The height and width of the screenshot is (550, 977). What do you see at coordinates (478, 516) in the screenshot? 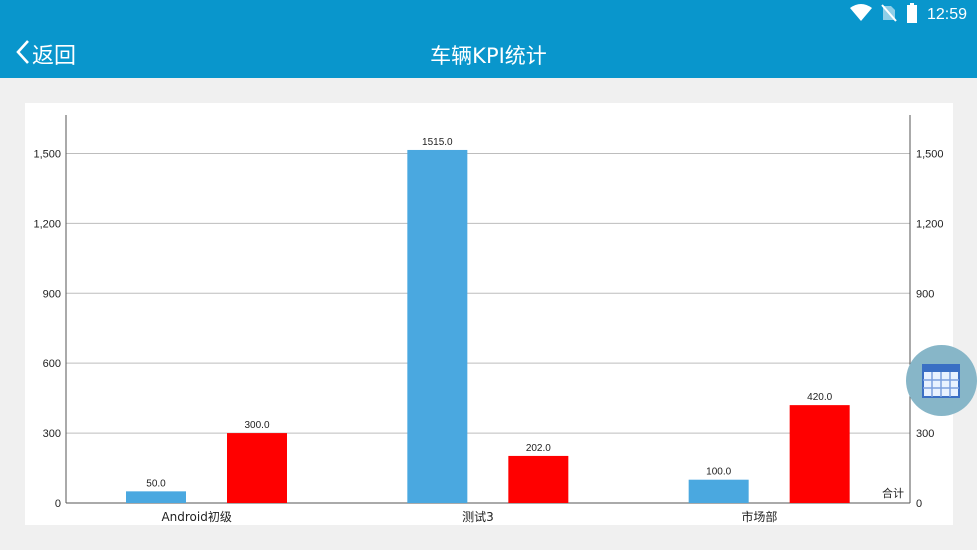
I see `x-tick-label: 测试3` at bounding box center [478, 516].